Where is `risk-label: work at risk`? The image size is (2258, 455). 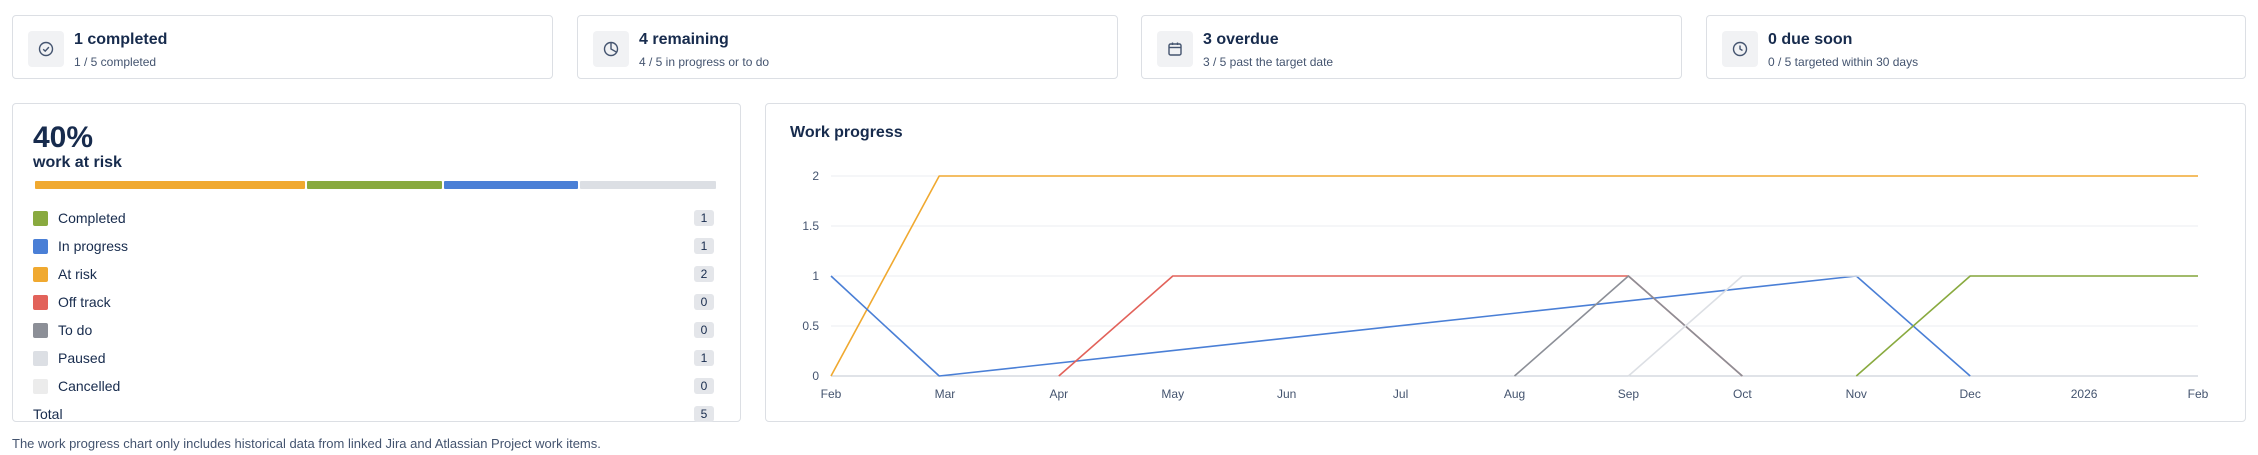 risk-label: work at risk is located at coordinates (77, 162).